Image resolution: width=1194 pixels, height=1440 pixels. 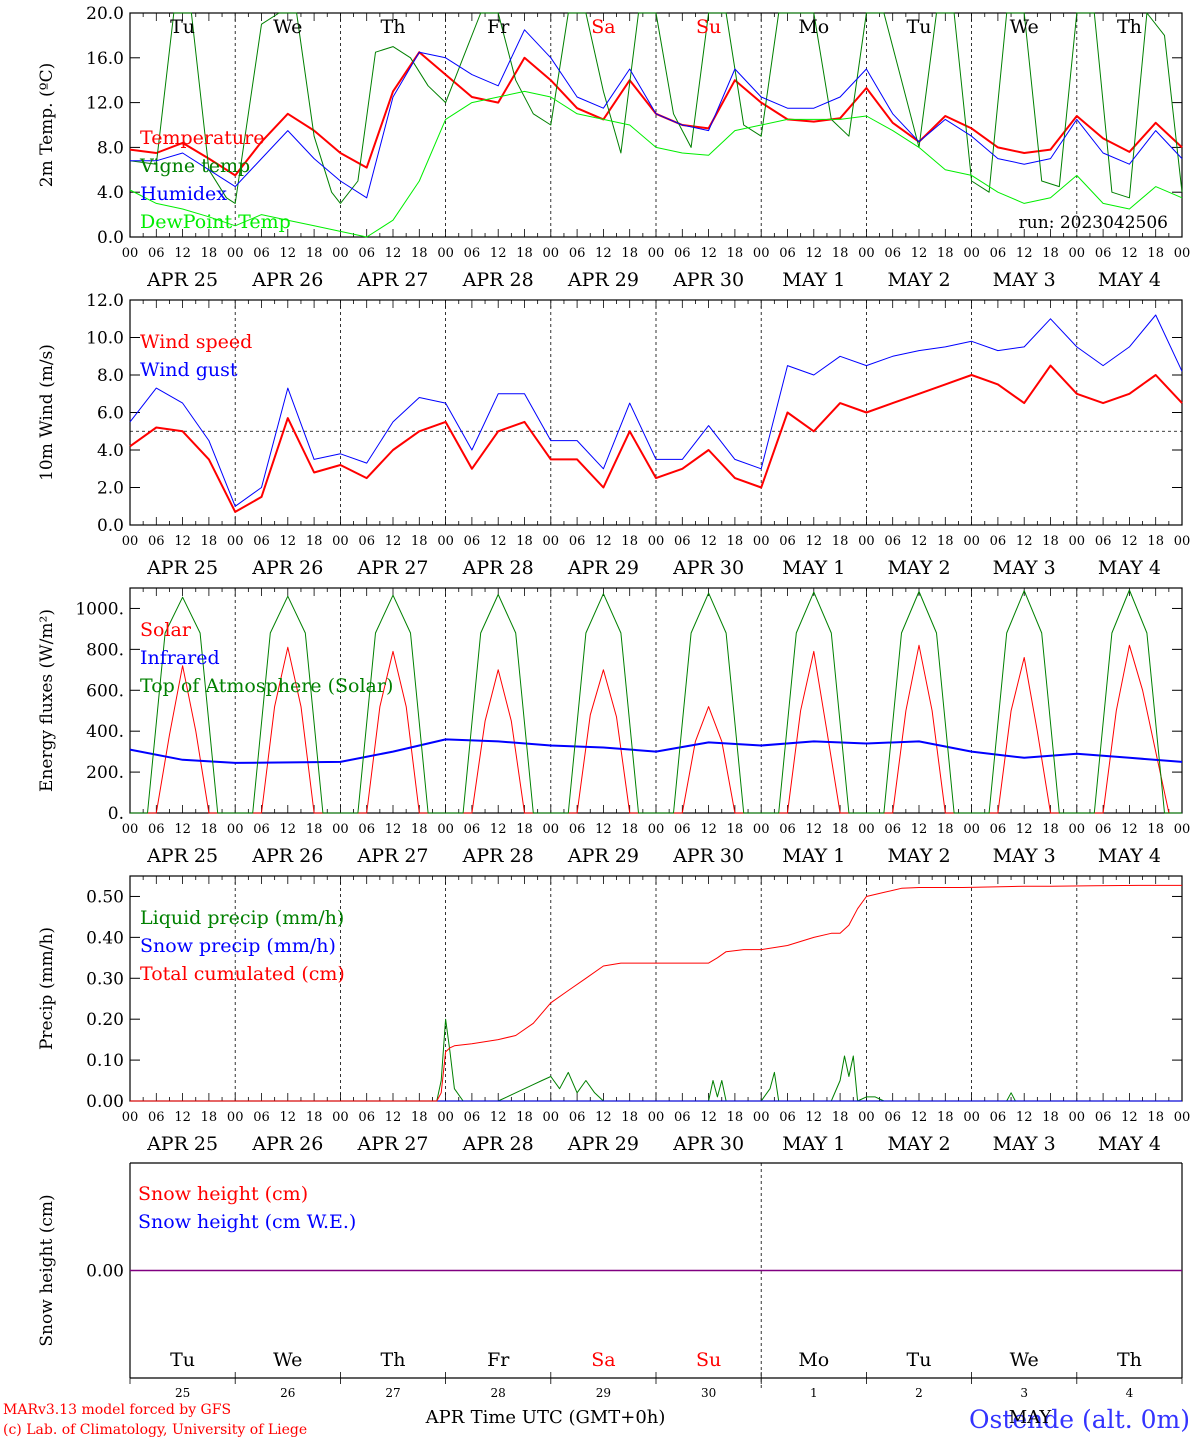 I want to click on precip-ylabel: Precip (mm/h), so click(x=47, y=988).